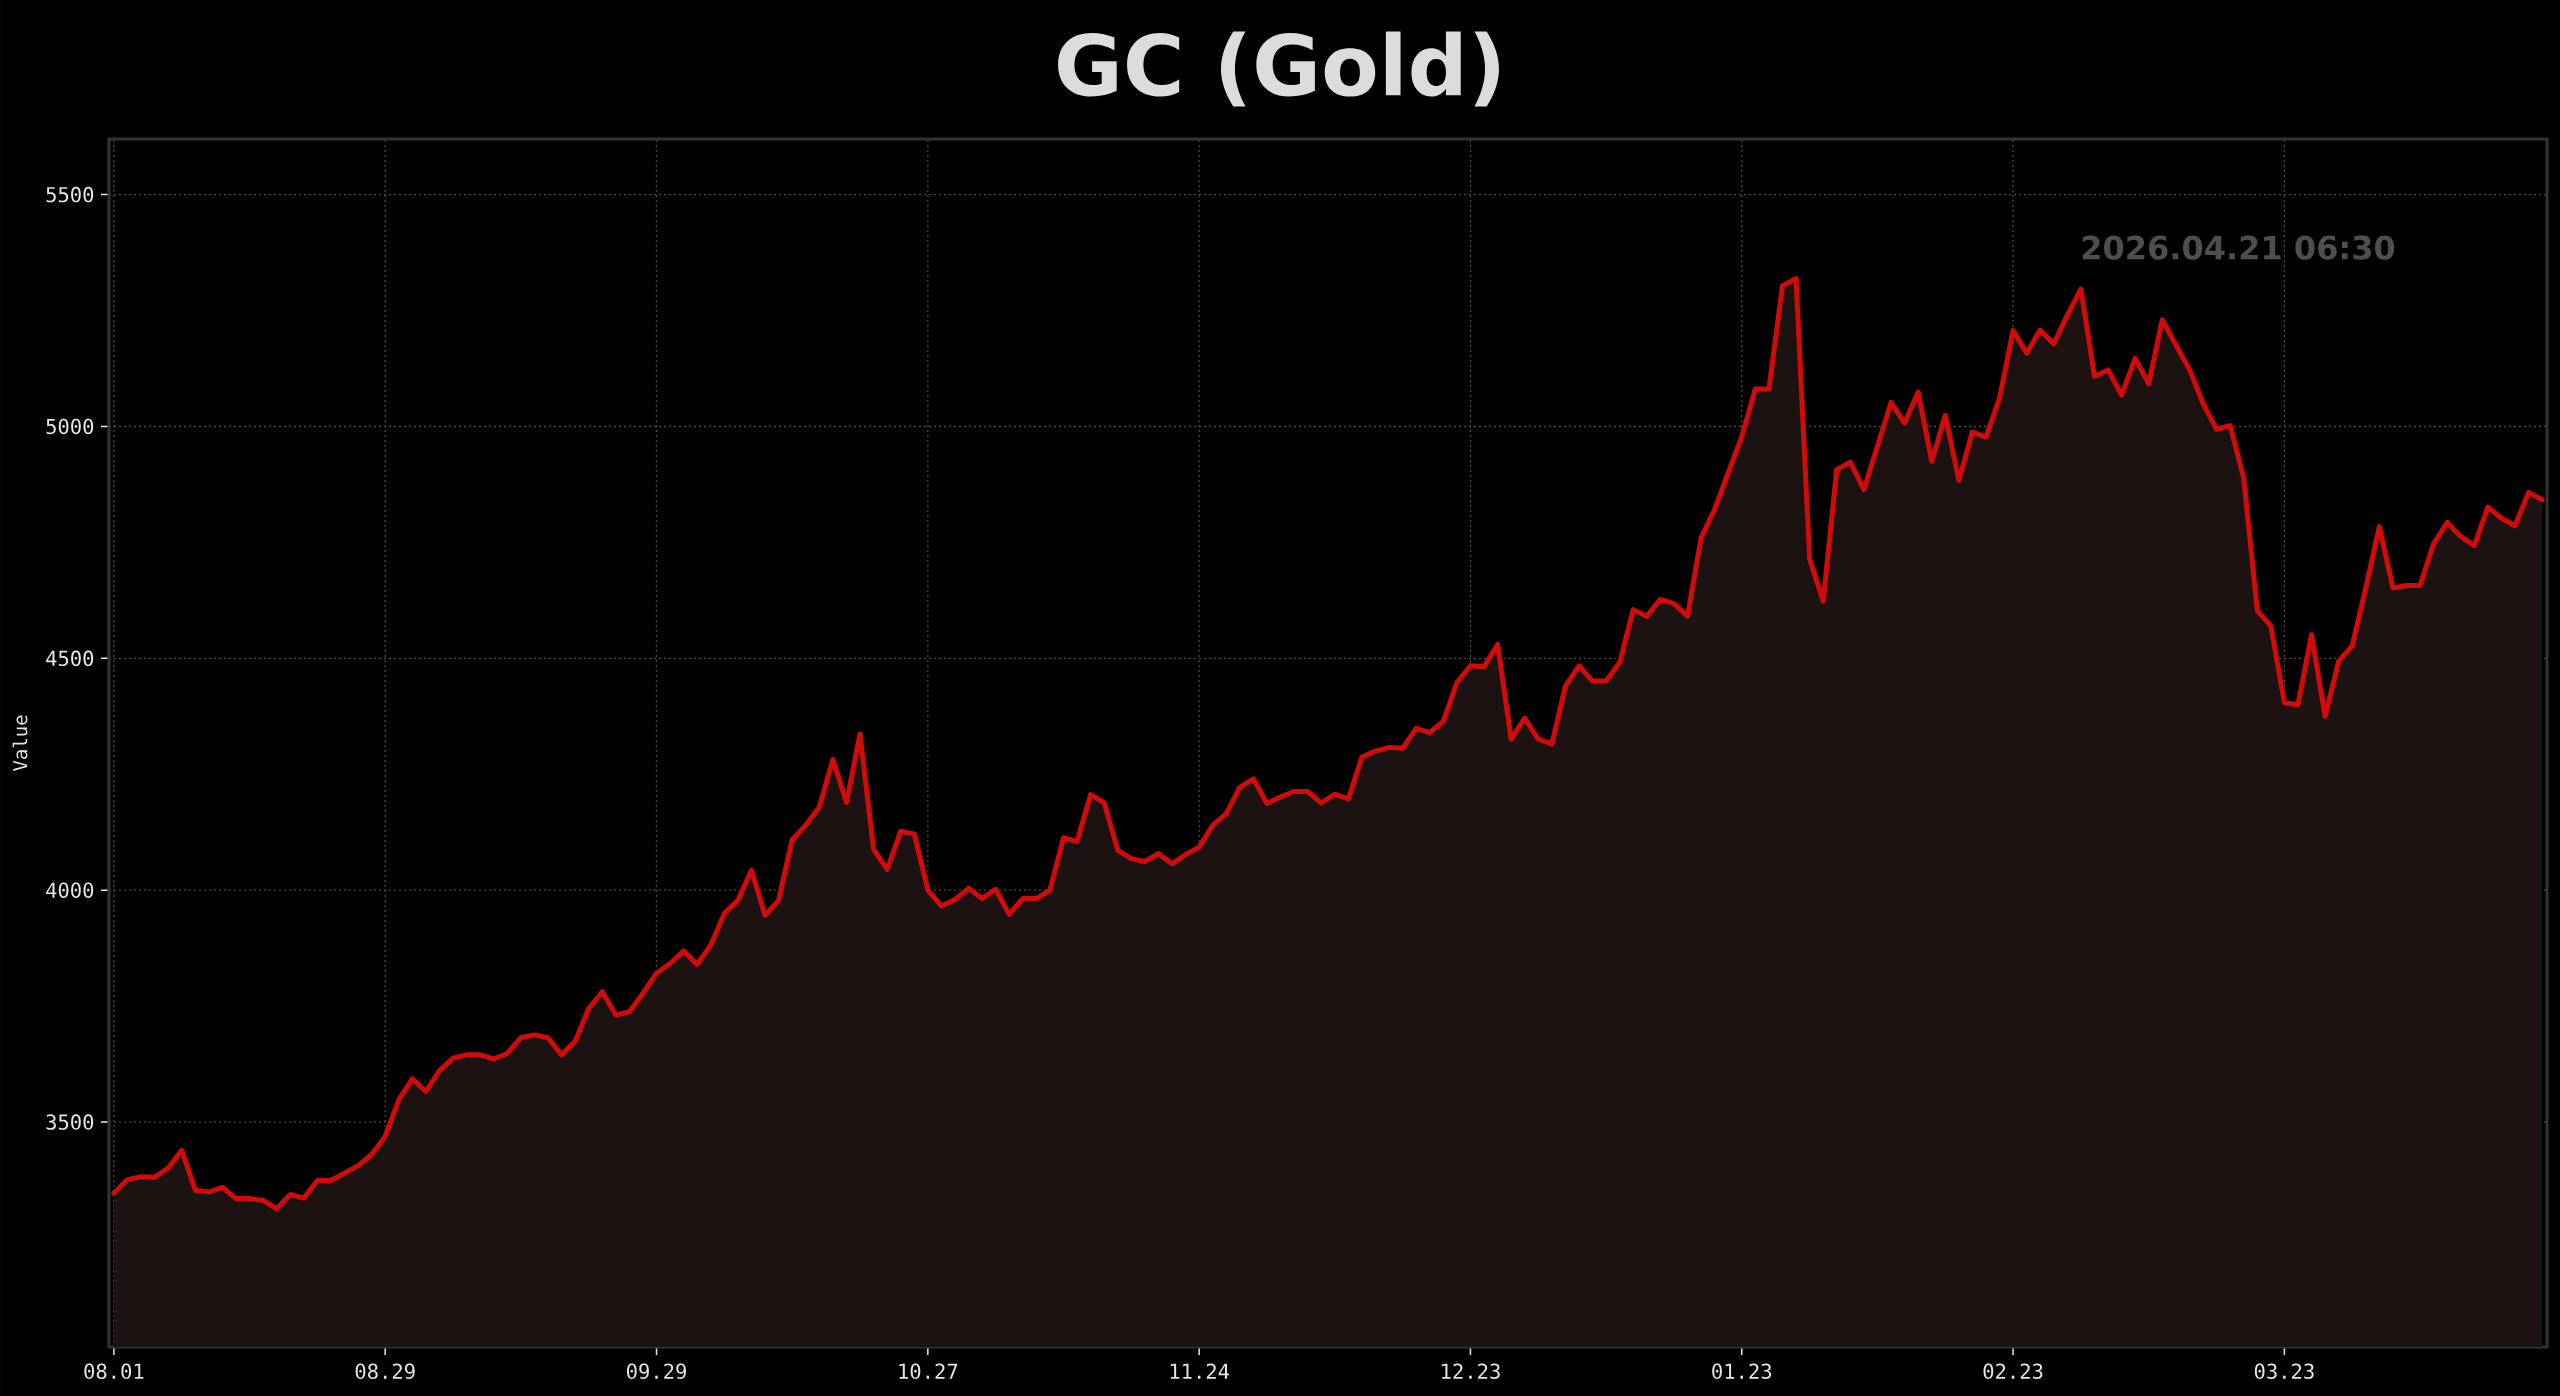 Image resolution: width=2560 pixels, height=1396 pixels. Describe the element at coordinates (70, 658) in the screenshot. I see `y-tick-label: 4500` at that location.